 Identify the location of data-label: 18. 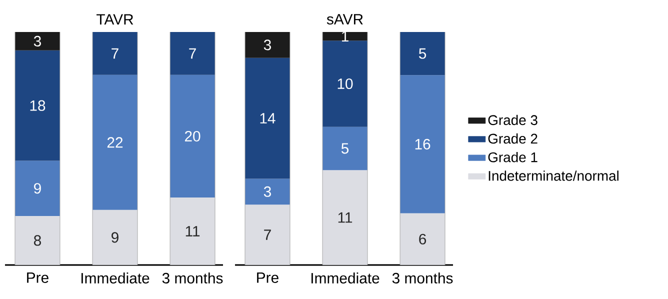
(38, 105).